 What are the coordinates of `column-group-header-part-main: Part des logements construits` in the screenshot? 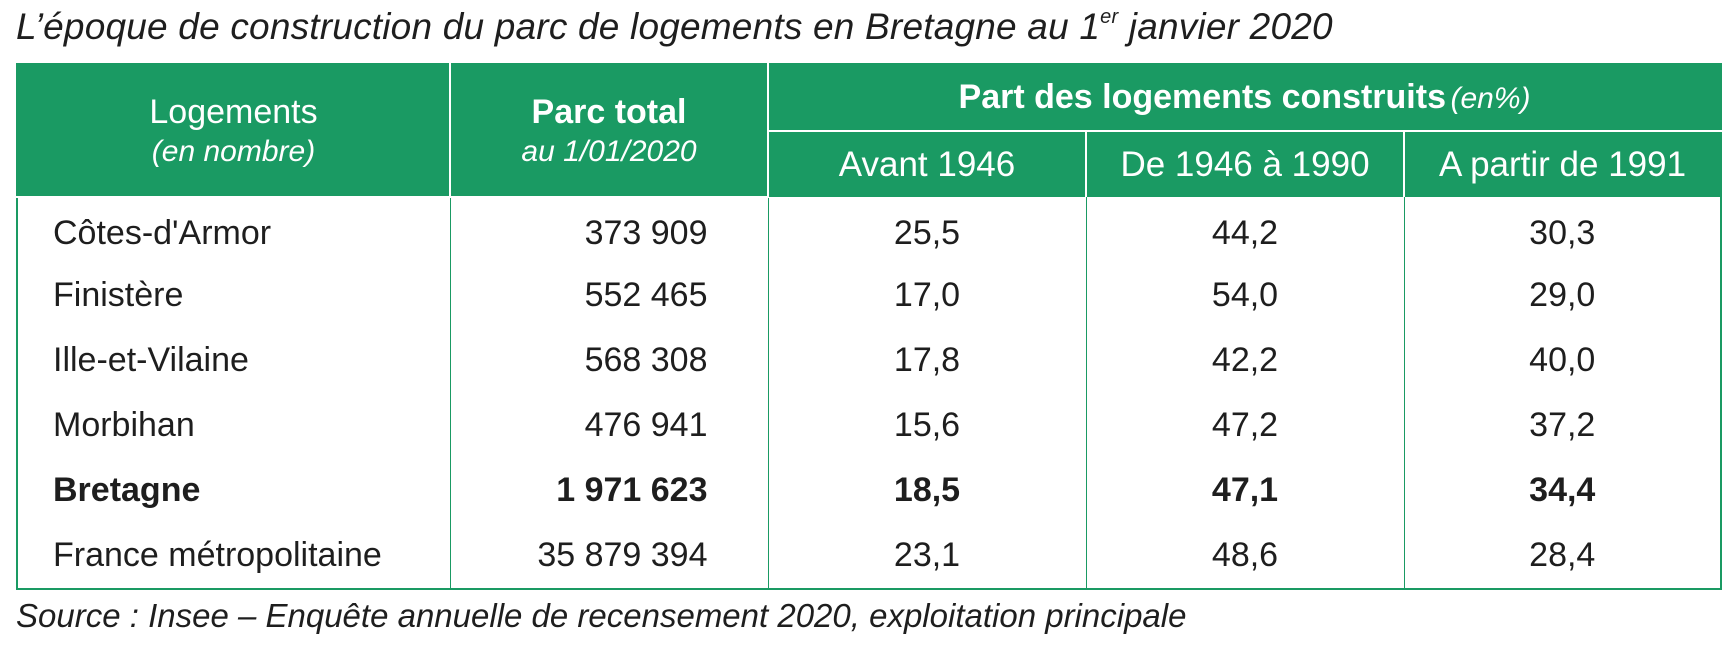 It's located at (1202, 97).